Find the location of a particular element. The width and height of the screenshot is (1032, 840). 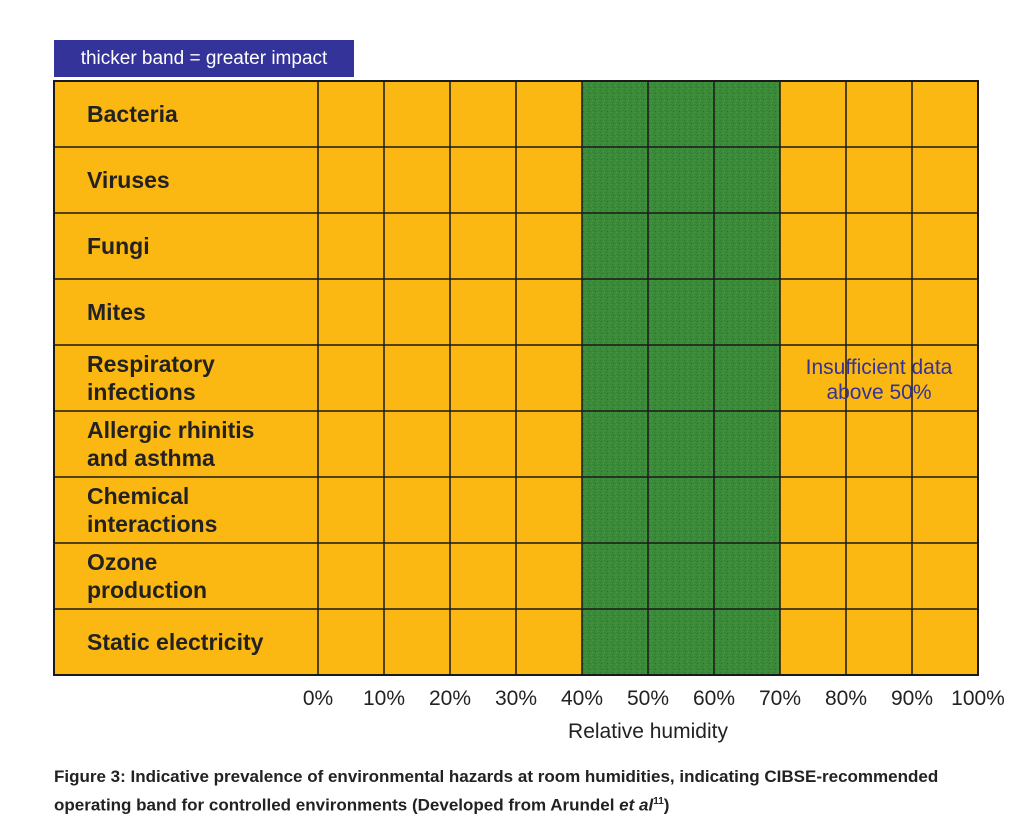

row-label: infections is located at coordinates (141, 392).